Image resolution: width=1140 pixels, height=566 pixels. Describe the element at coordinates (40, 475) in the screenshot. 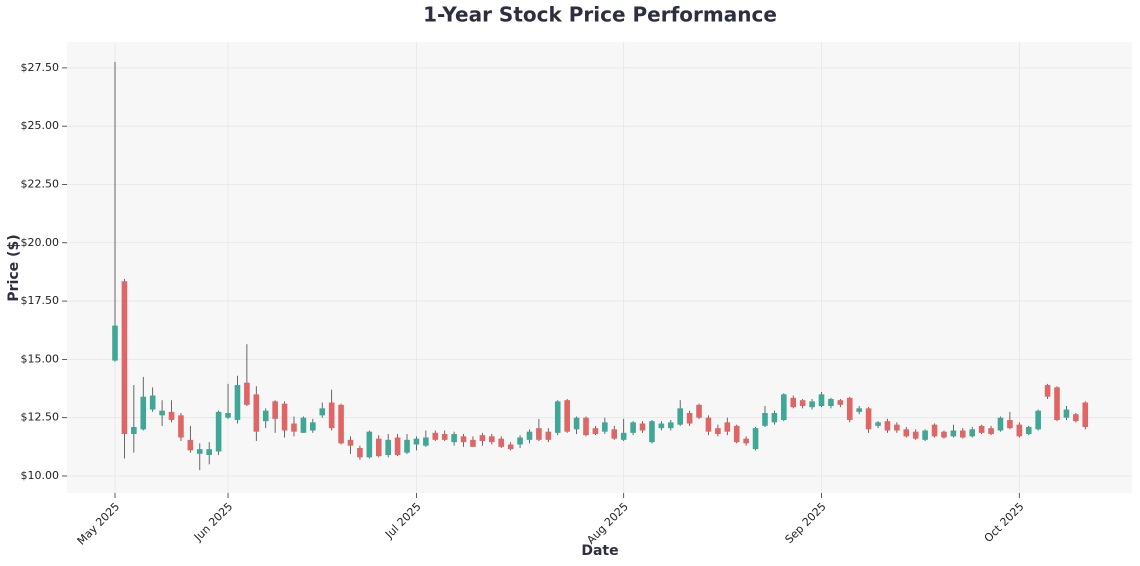

I see `y-tick-label: $10.00` at that location.